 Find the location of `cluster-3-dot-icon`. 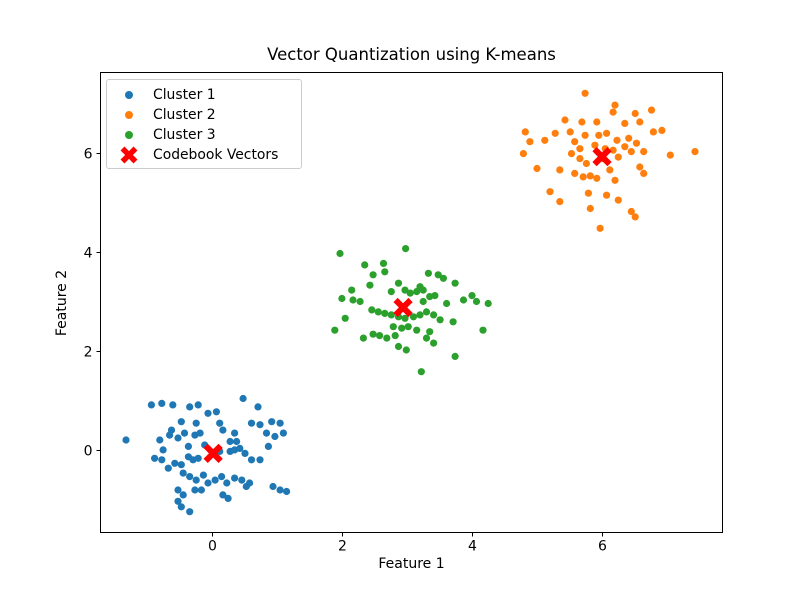

cluster-3-dot-icon is located at coordinates (129, 135).